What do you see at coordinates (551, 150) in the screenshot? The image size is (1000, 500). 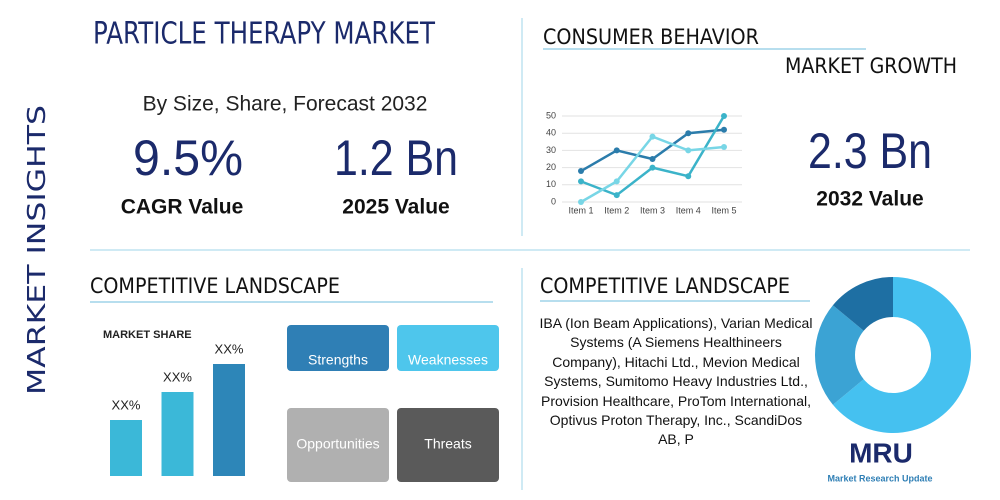 I see `y-tick-label: 30` at bounding box center [551, 150].